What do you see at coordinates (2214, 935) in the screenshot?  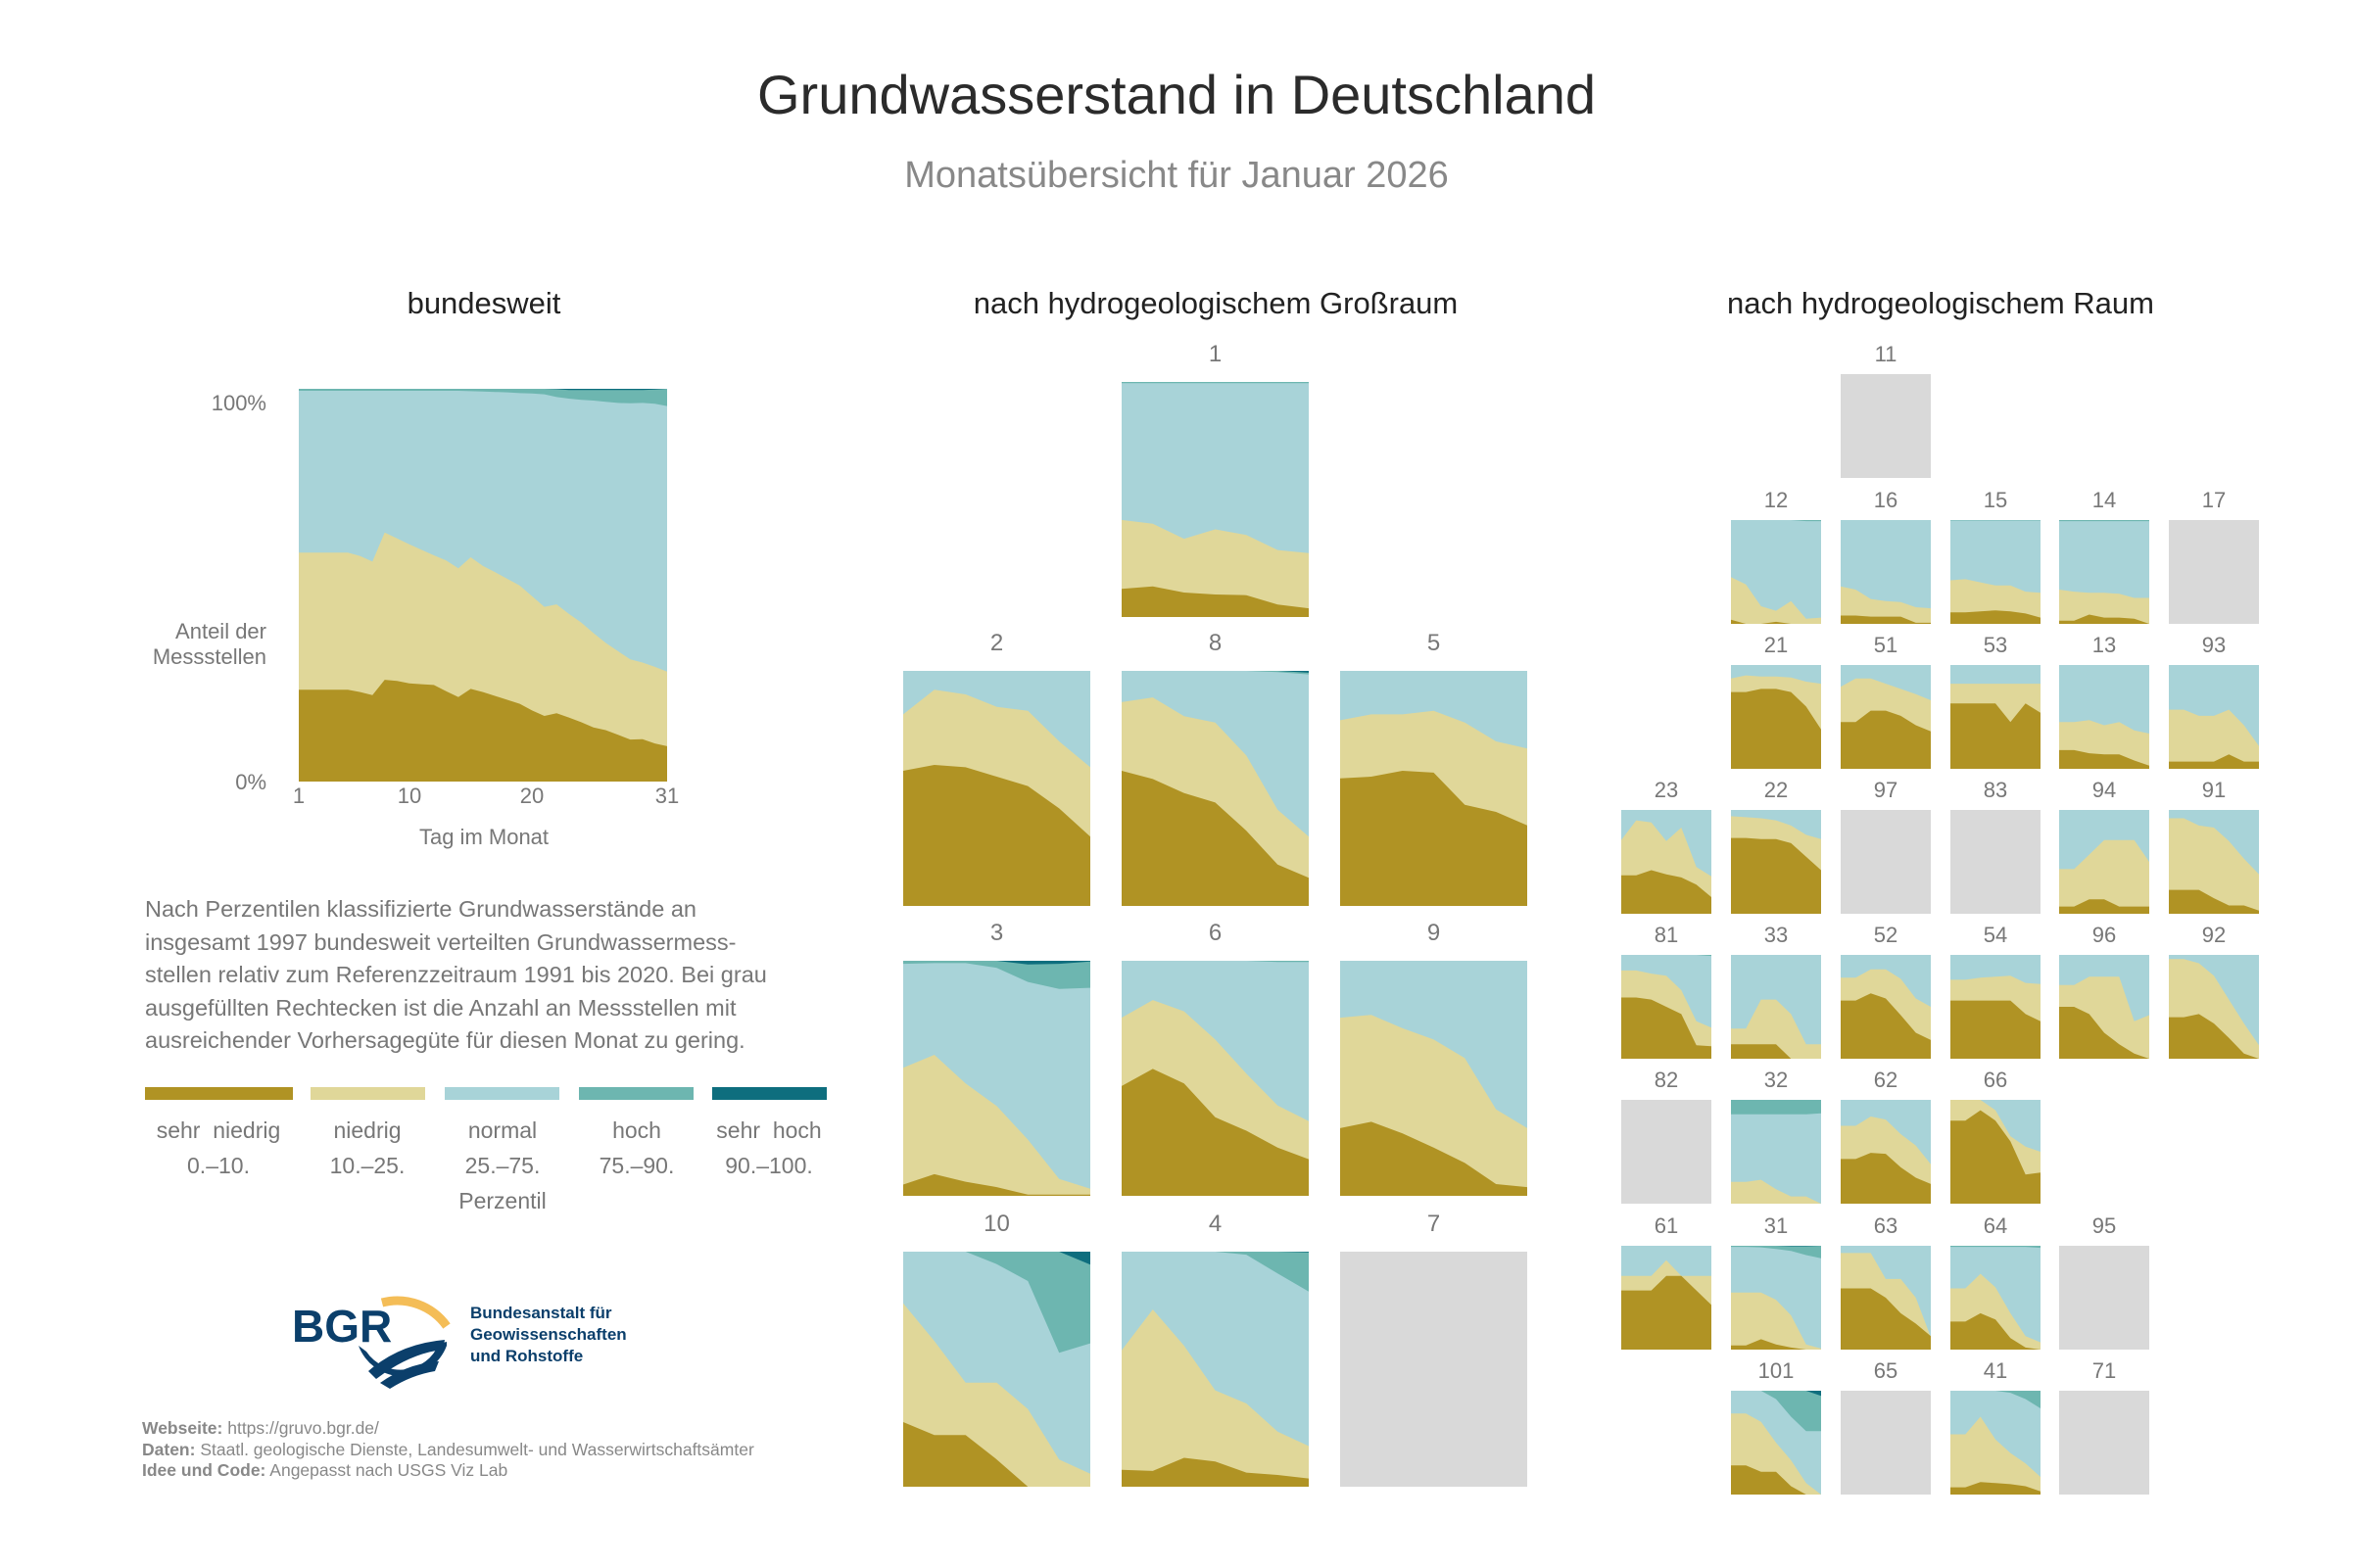 I see `raum-label-92: 92` at bounding box center [2214, 935].